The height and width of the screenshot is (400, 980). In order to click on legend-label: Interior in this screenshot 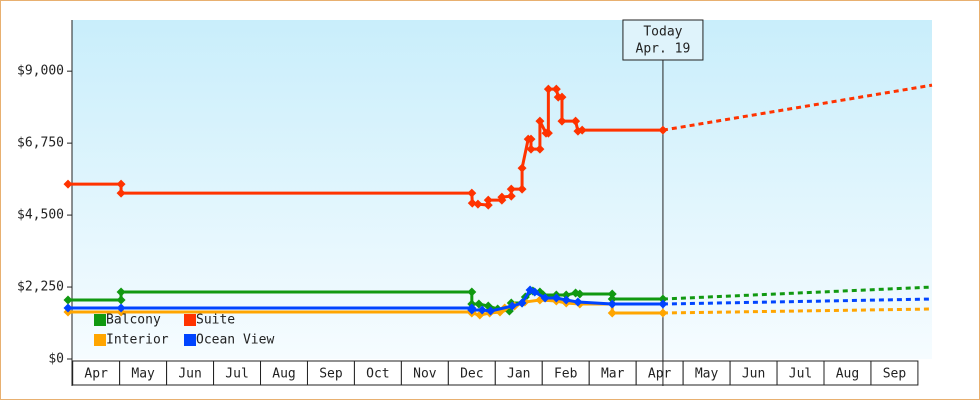, I will do `click(137, 340)`.